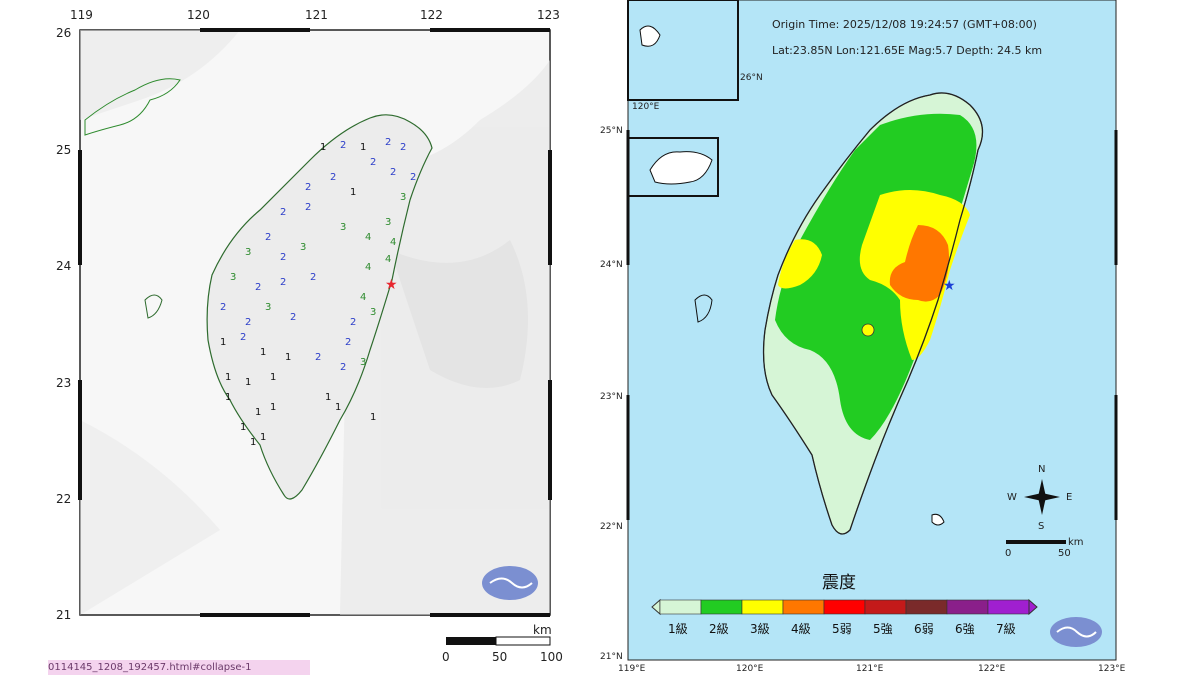 This screenshot has height=679, width=1200. What do you see at coordinates (391, 285) in the screenshot?
I see `left-epicenter-star: ★` at bounding box center [391, 285].